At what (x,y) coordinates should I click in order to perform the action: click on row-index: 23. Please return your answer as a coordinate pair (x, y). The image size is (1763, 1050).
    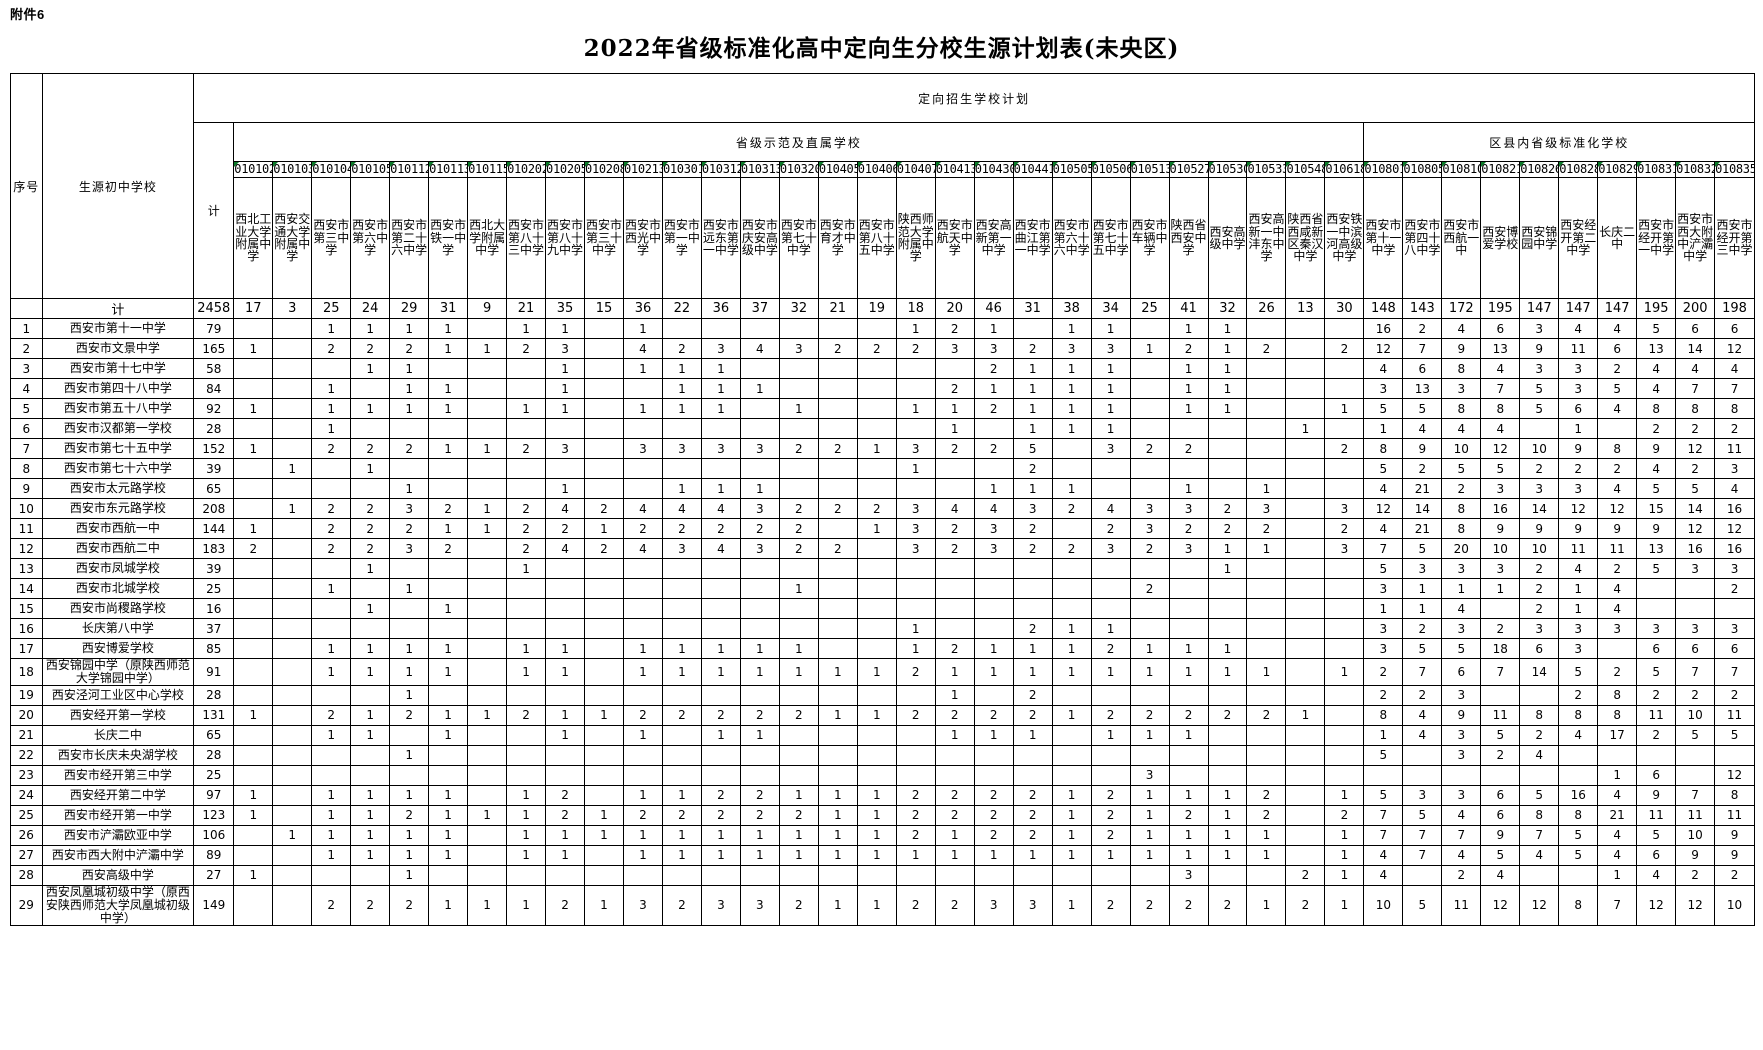
    Looking at the image, I should click on (26, 775).